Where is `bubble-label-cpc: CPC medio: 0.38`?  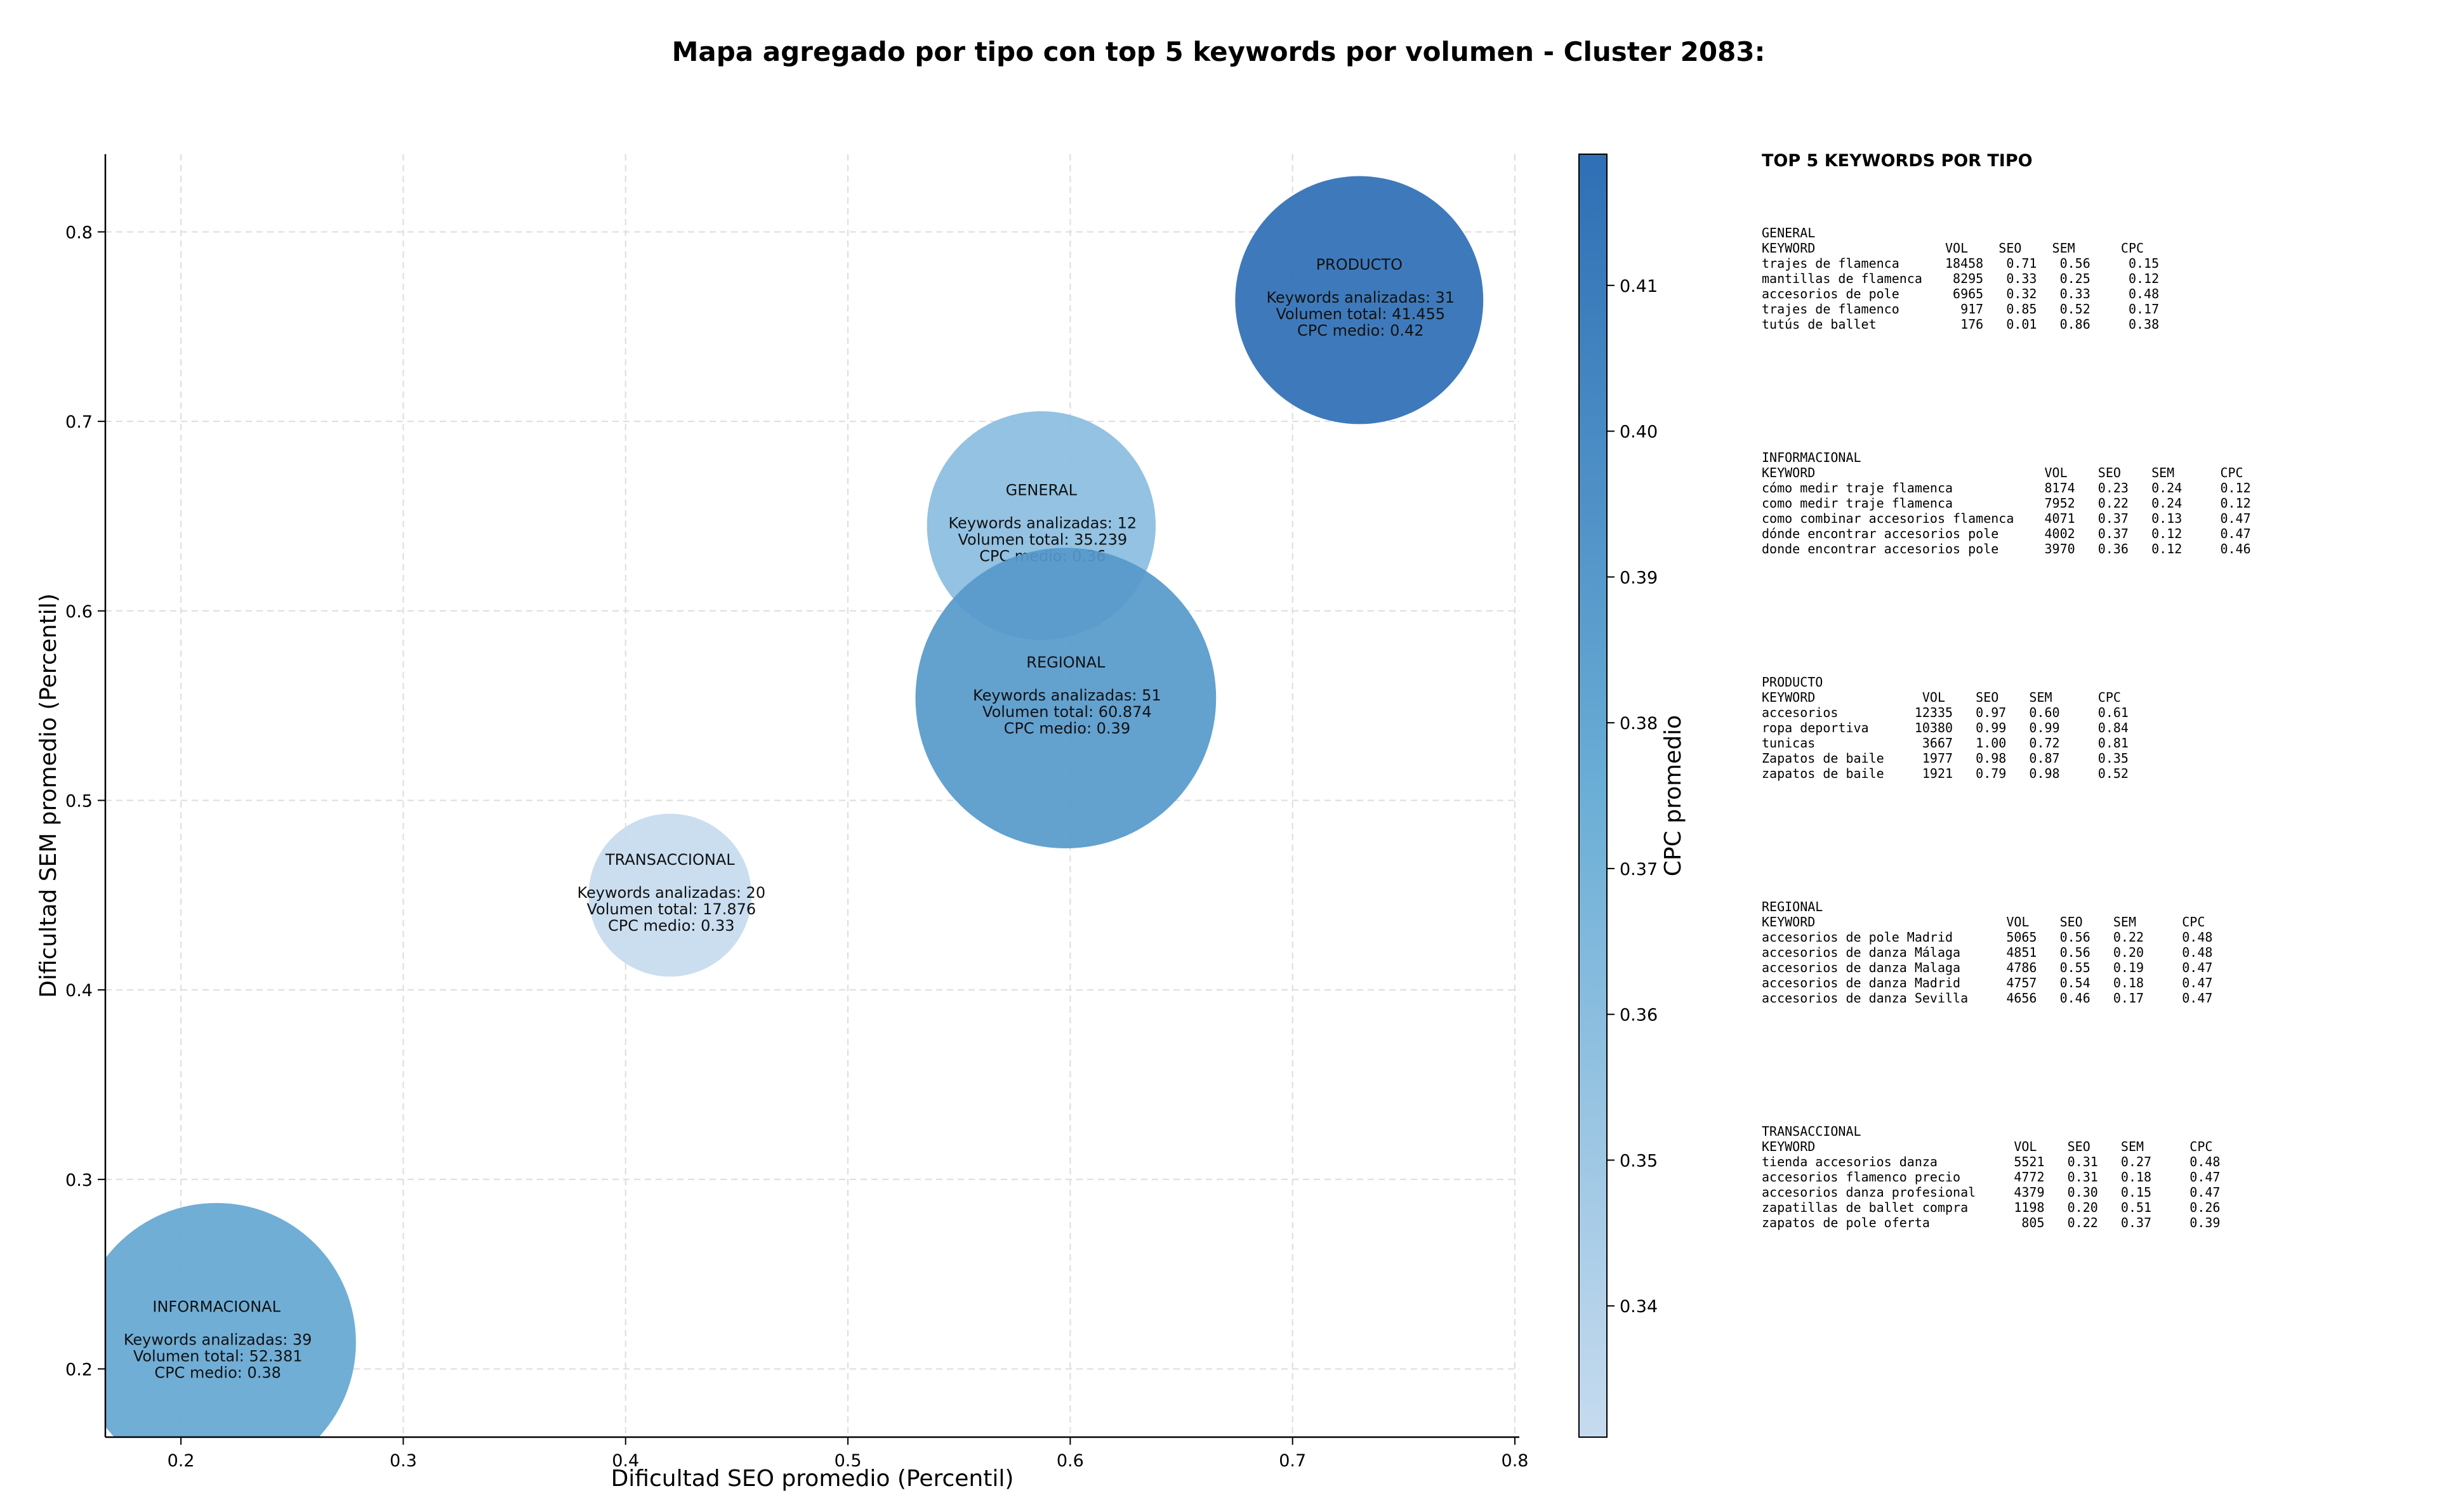
bubble-label-cpc: CPC medio: 0.38 is located at coordinates (217, 1373).